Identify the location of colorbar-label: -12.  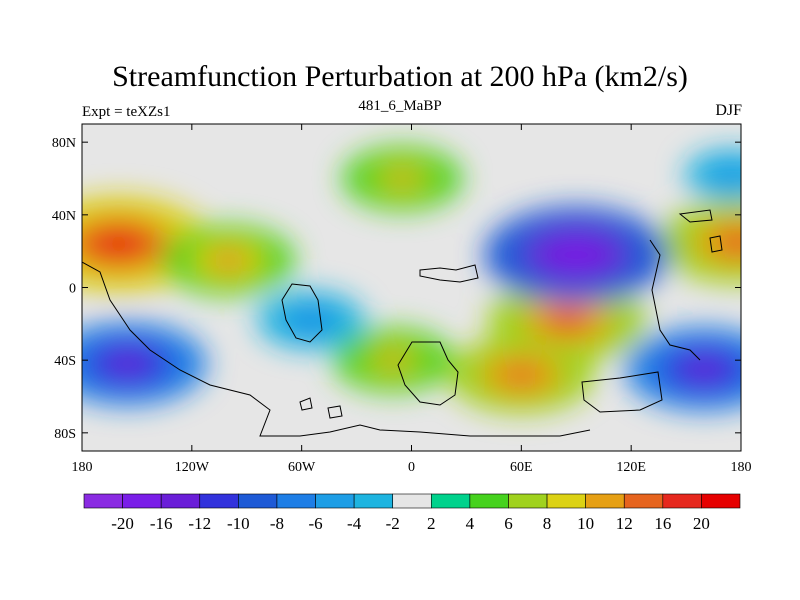
(199, 523).